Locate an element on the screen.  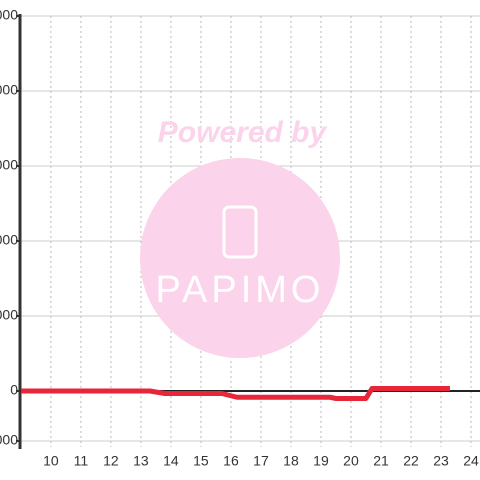
x-tick-label: 19 is located at coordinates (321, 461).